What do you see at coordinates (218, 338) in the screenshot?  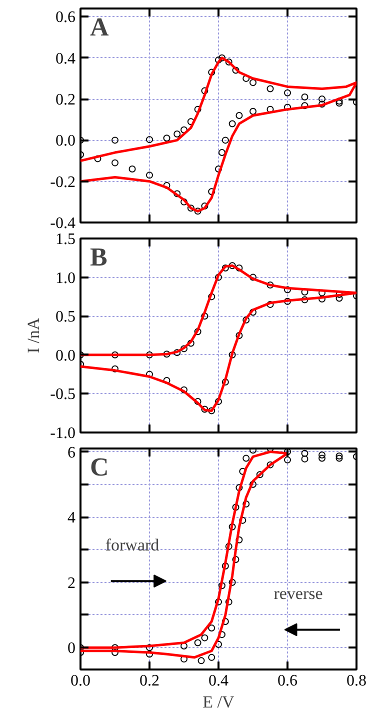 I see `line-series` at bounding box center [218, 338].